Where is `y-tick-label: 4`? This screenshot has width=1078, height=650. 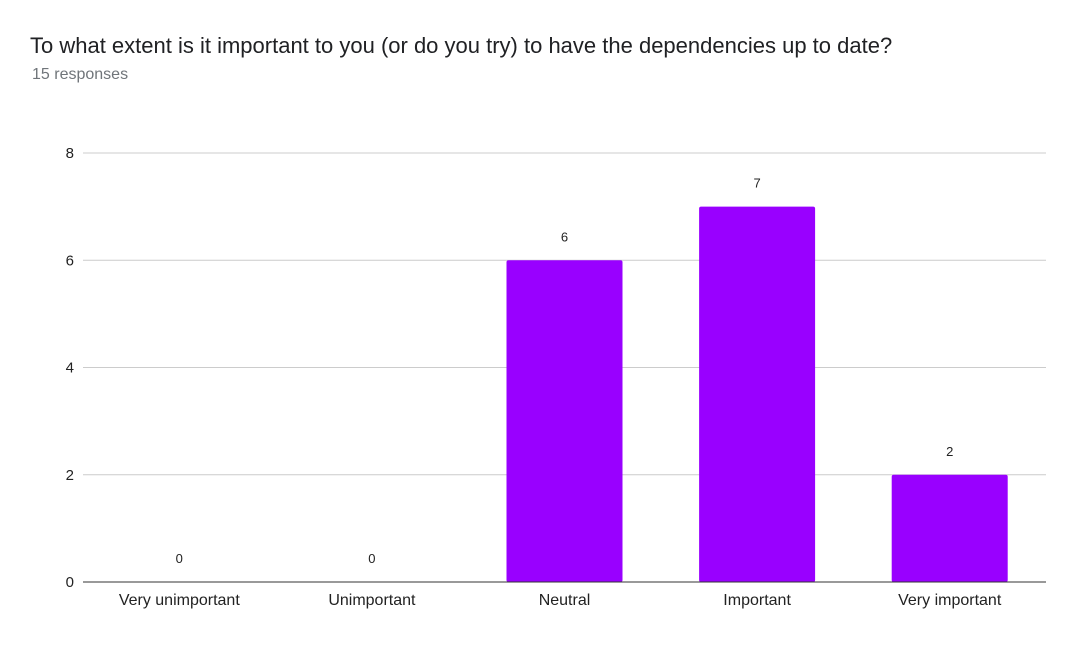
y-tick-label: 4 is located at coordinates (70, 368).